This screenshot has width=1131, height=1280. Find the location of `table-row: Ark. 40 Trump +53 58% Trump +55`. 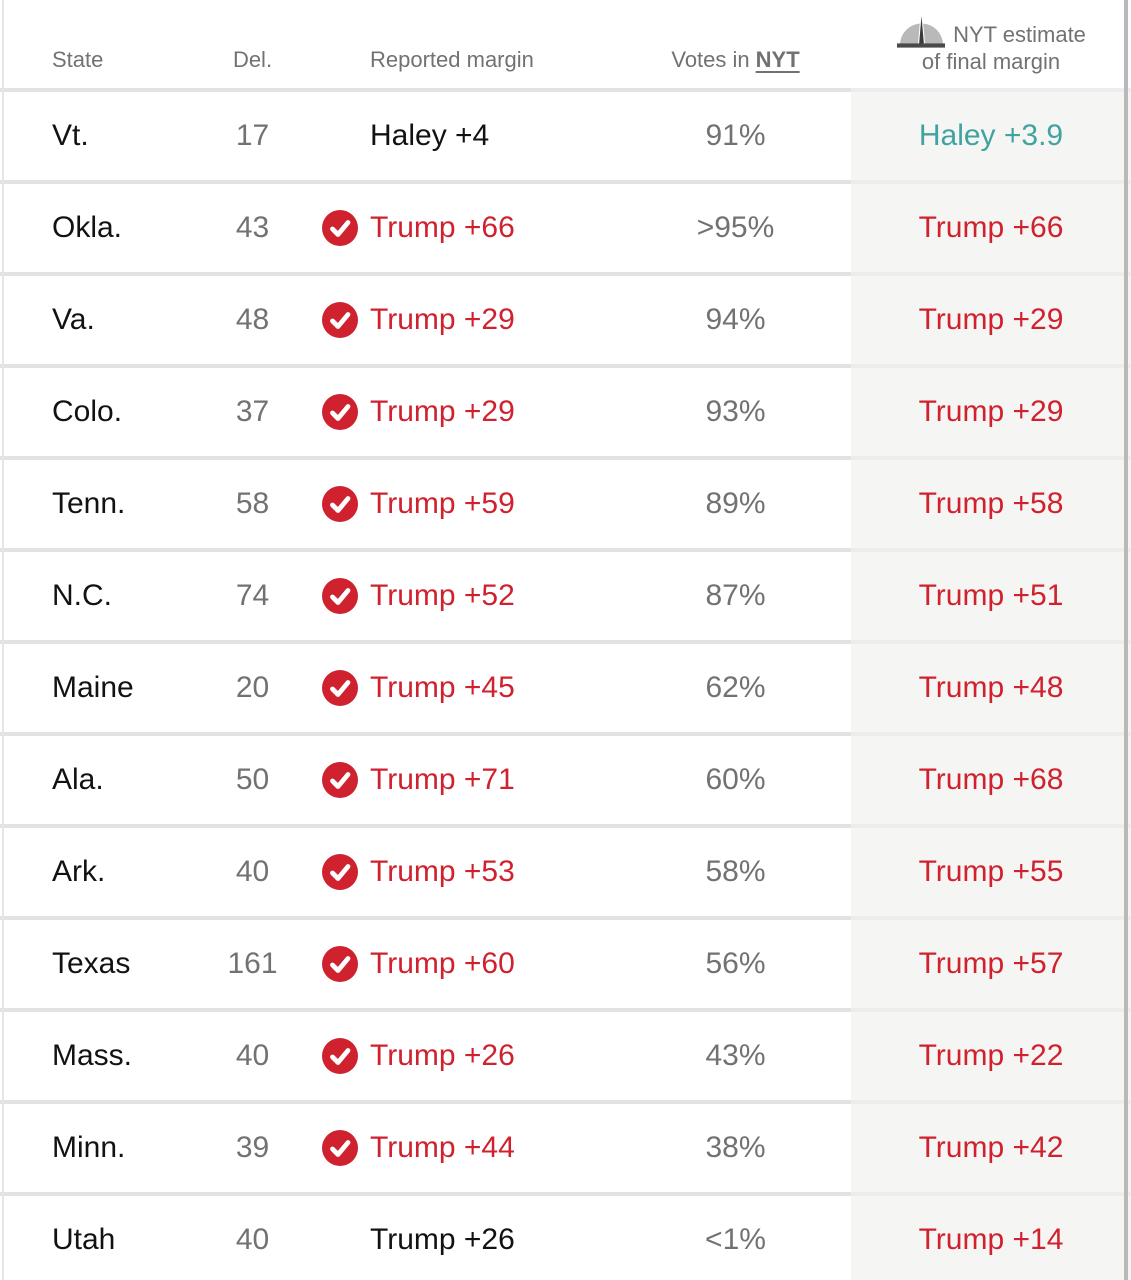

table-row: Ark. 40 Trump +53 58% Trump +55 is located at coordinates (565, 872).